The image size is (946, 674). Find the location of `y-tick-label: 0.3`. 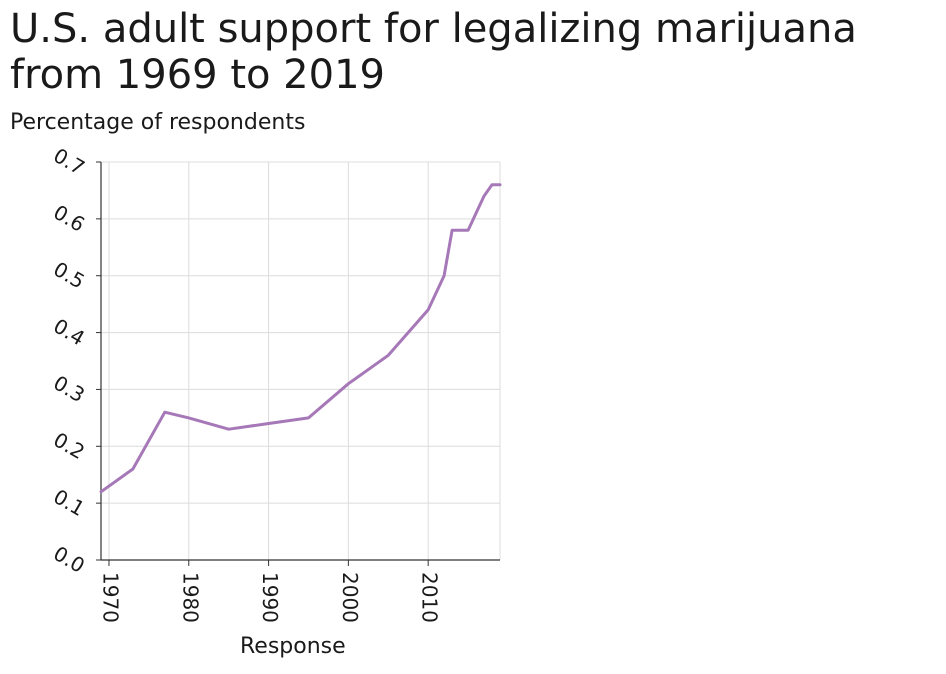

y-tick-label: 0.3 is located at coordinates (69, 389).